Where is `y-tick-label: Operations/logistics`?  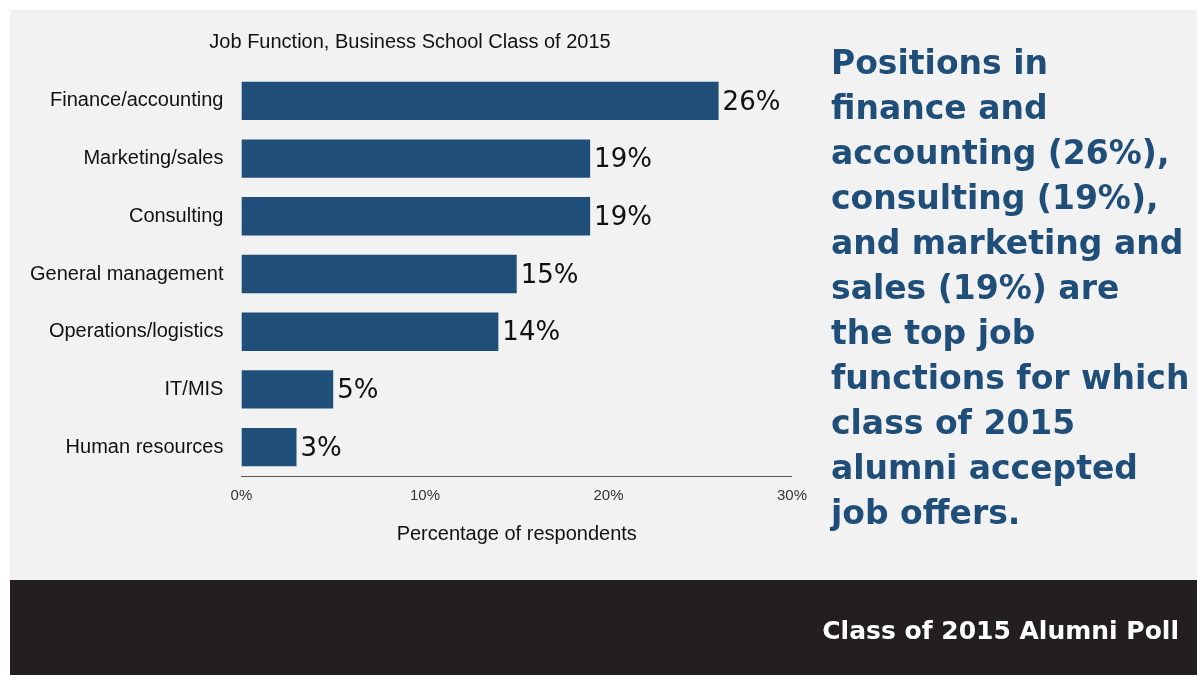 y-tick-label: Operations/logistics is located at coordinates (136, 330).